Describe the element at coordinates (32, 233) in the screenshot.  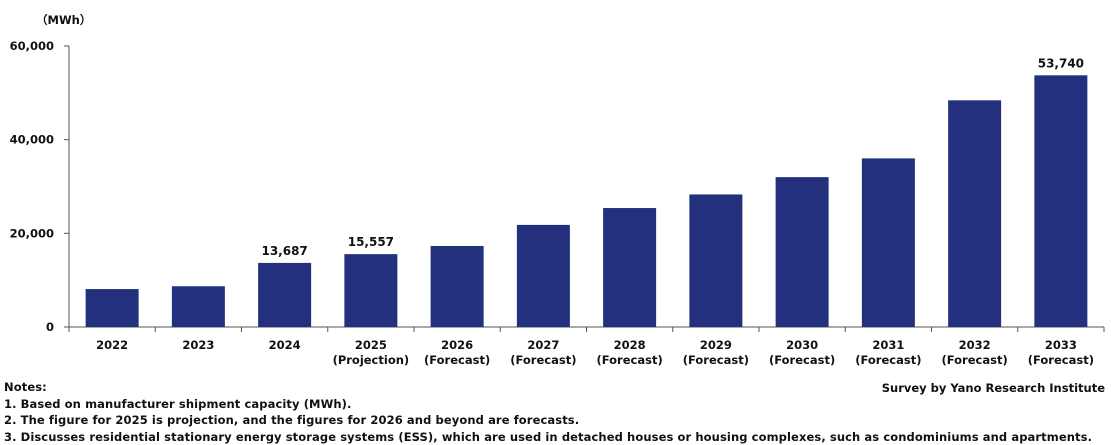
I see `y-tick-label: 20,000` at that location.